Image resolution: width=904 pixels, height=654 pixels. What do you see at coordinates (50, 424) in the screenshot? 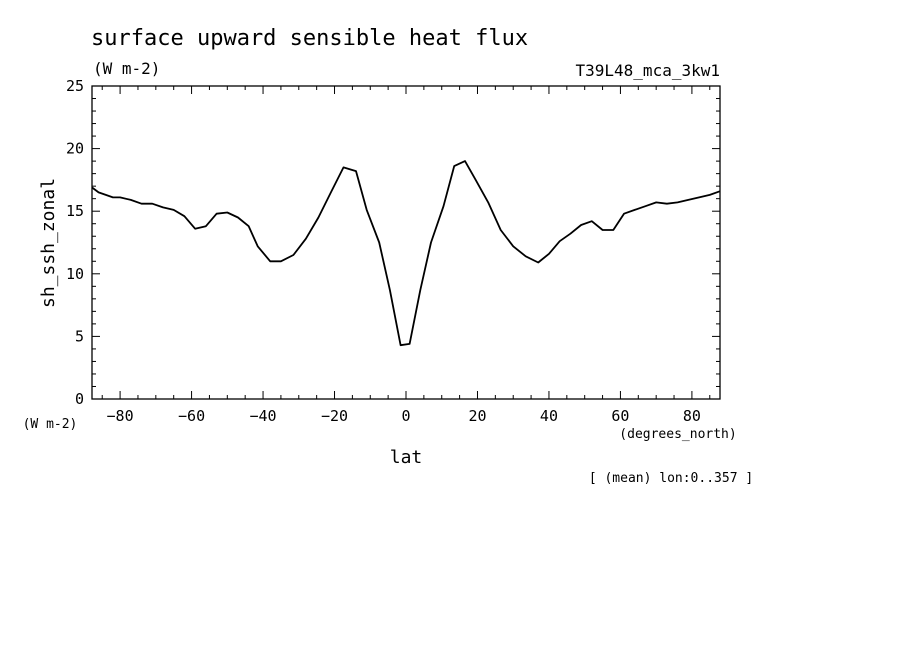
I see `y-unit-label: (W m-2)` at bounding box center [50, 424].